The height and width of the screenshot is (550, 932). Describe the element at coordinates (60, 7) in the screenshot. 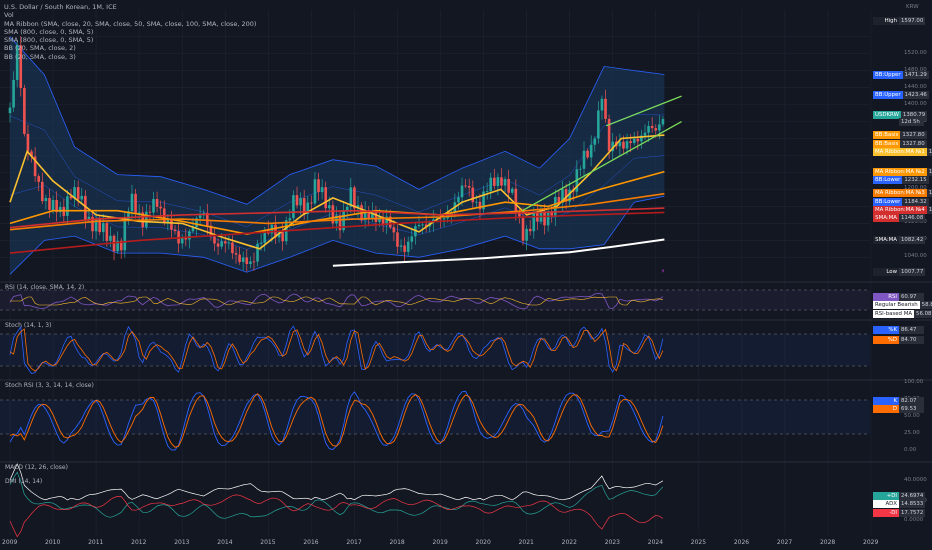

I see `chart-title: U.S. Dollar / South Korean, 1M, ICE` at that location.